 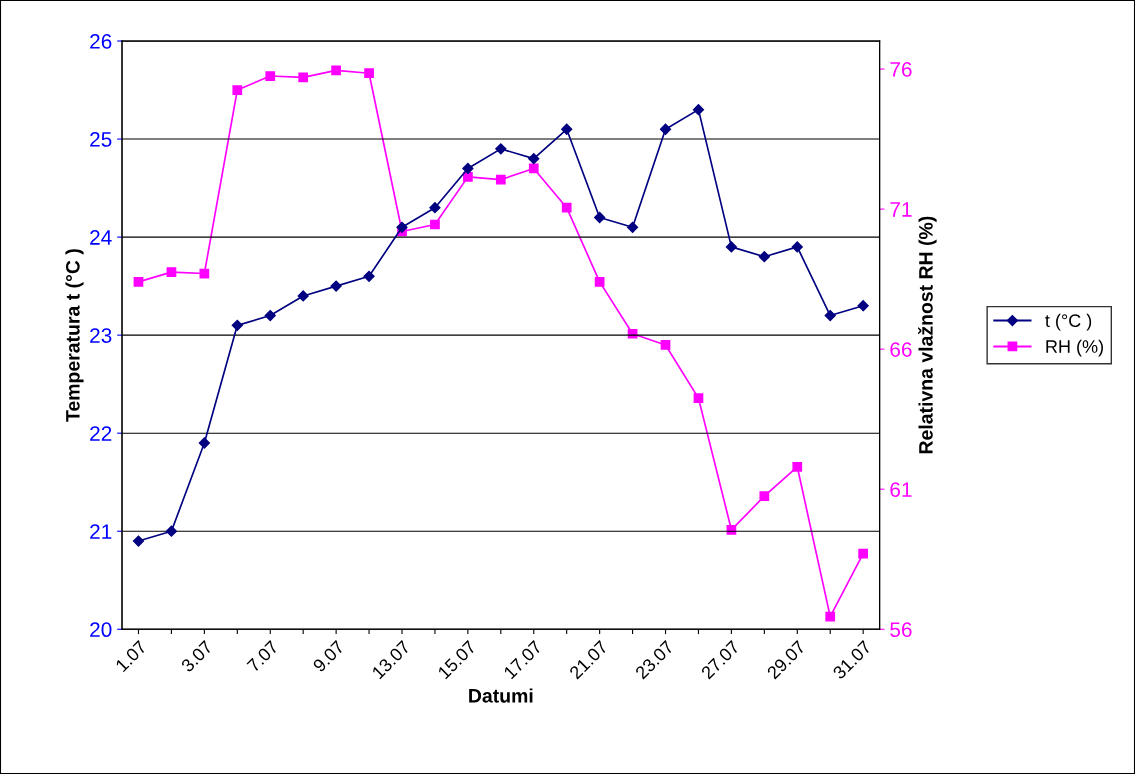 I want to click on y-tick-label: 25, so click(x=101, y=139).